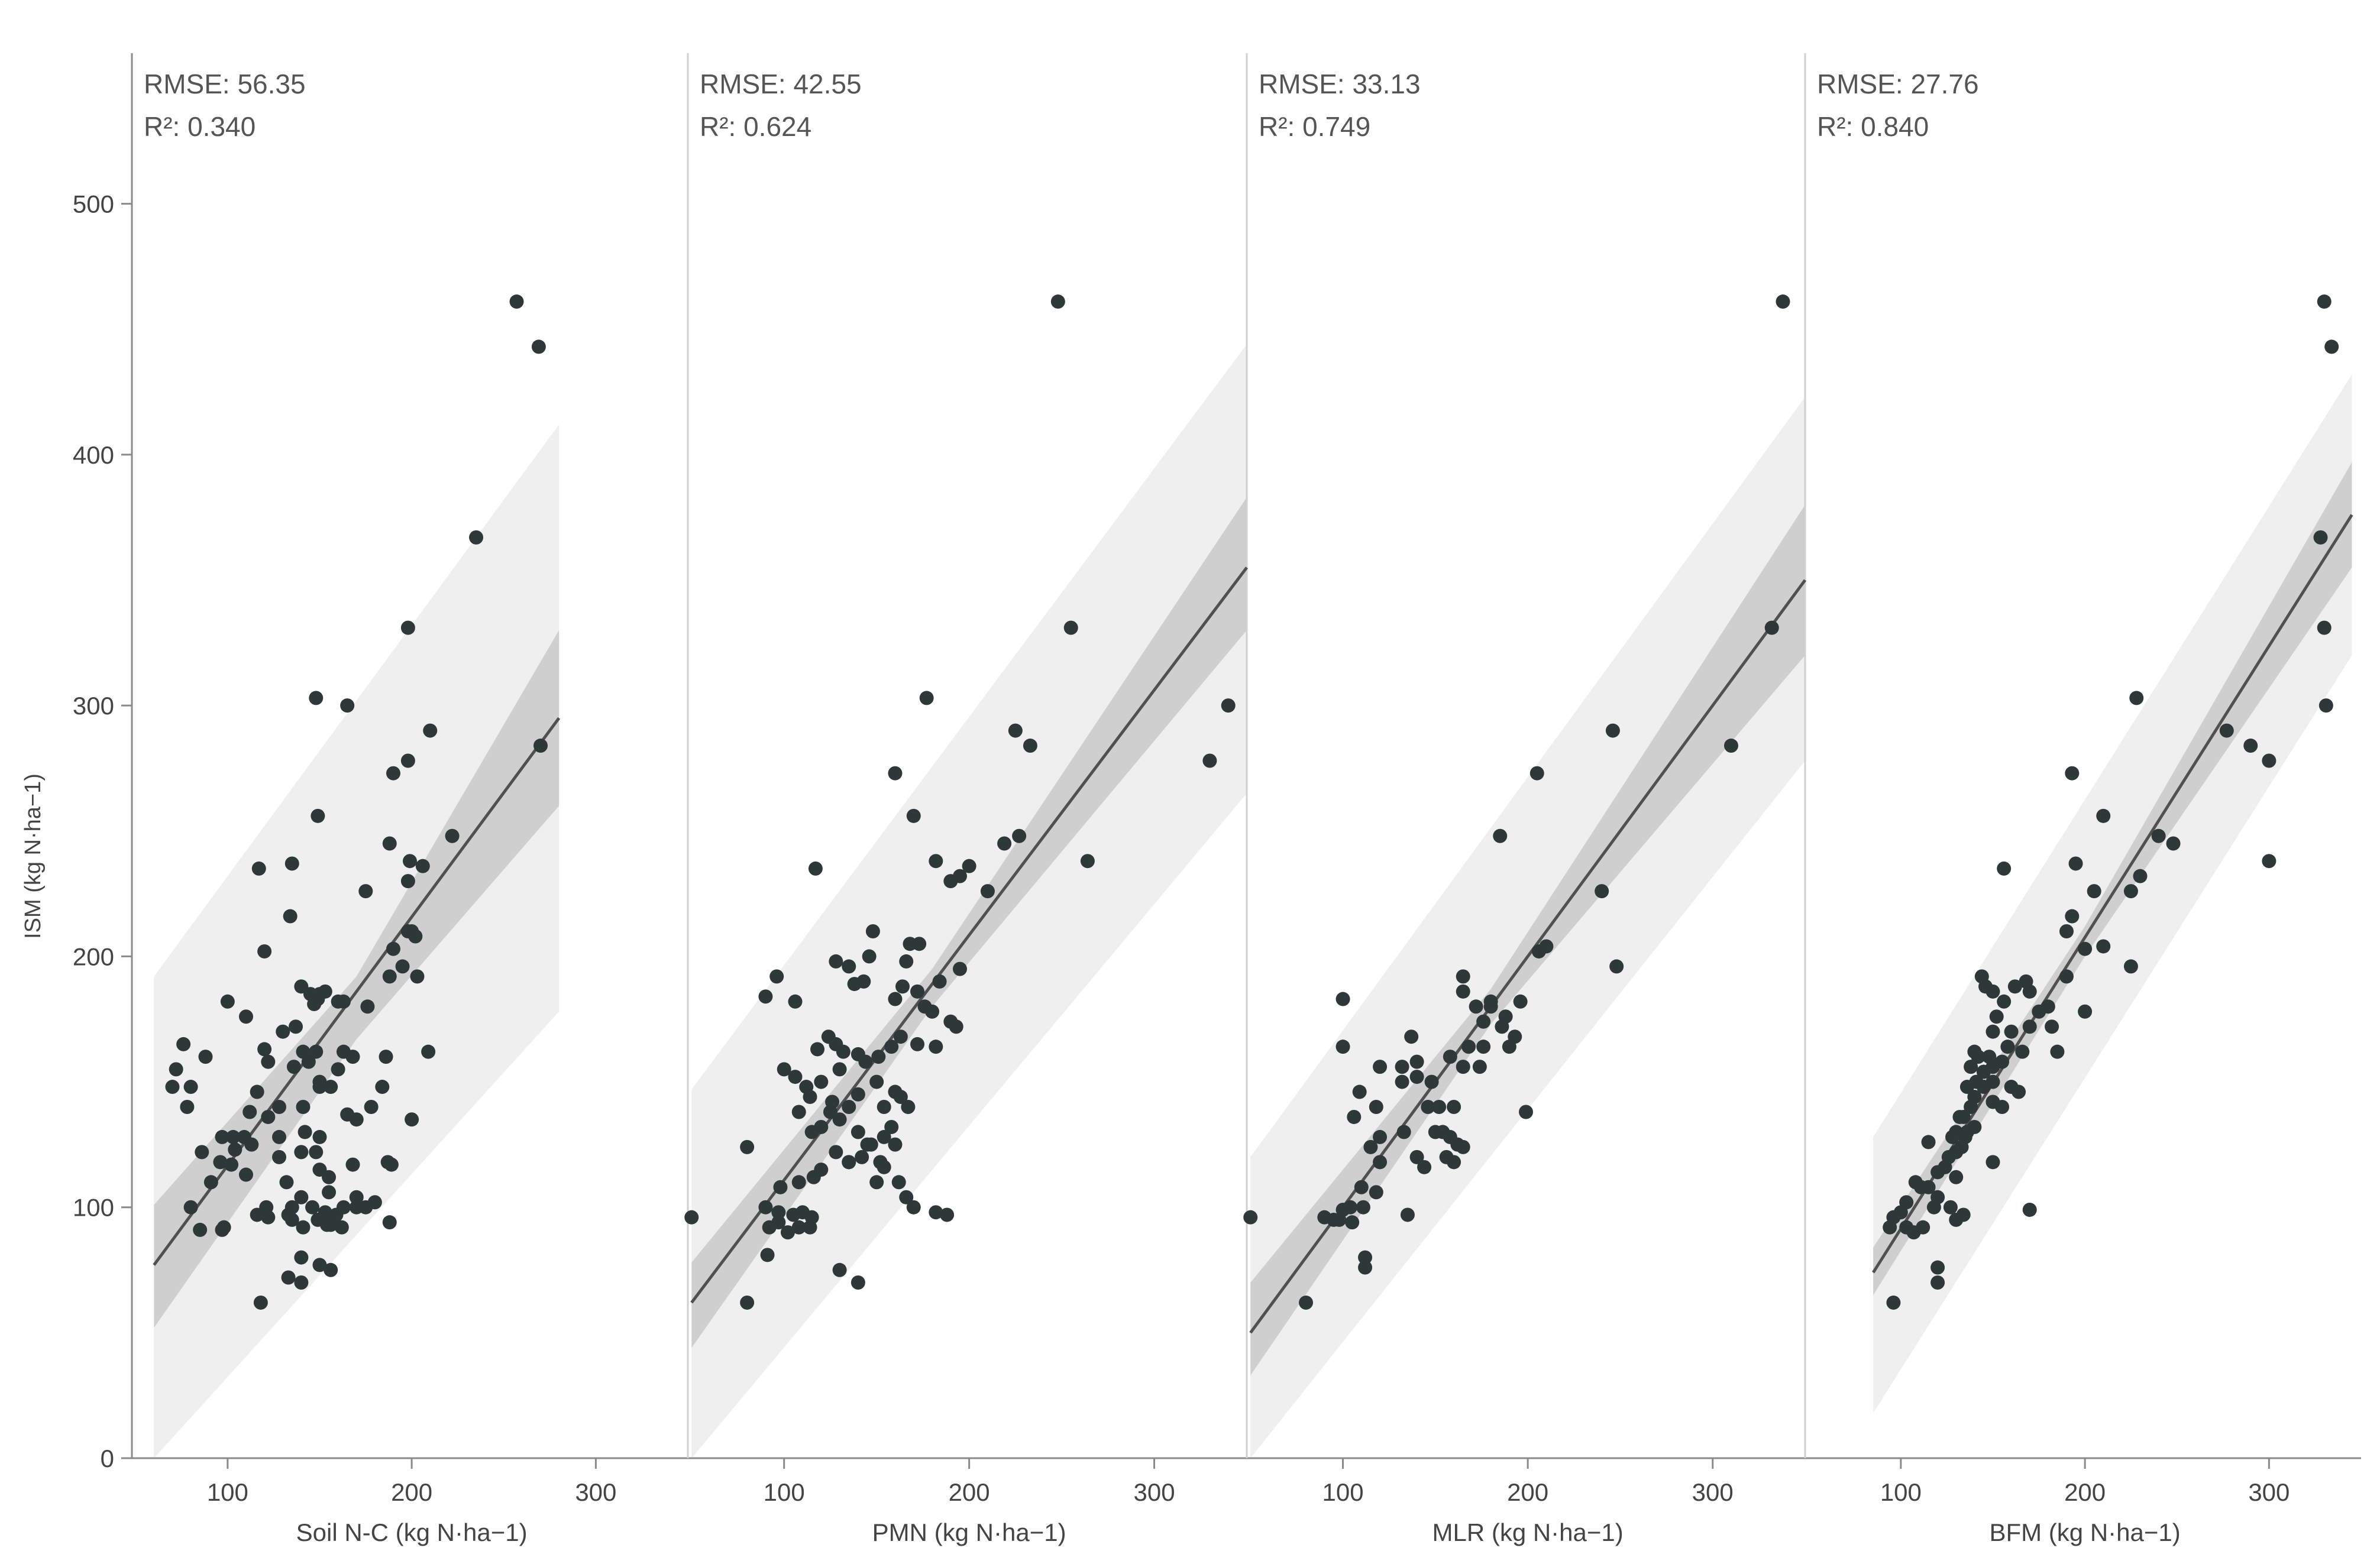 The width and height of the screenshot is (2380, 1551). What do you see at coordinates (969, 922) in the screenshot?
I see `confidence-band` at bounding box center [969, 922].